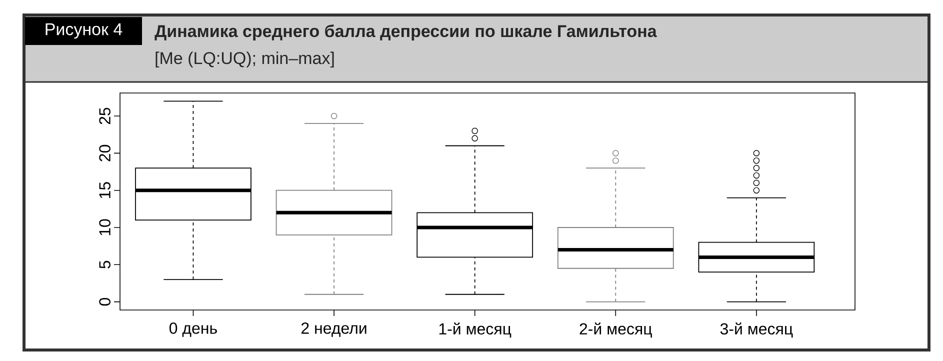  I want to click on y-tick-label: 10, so click(104, 227).